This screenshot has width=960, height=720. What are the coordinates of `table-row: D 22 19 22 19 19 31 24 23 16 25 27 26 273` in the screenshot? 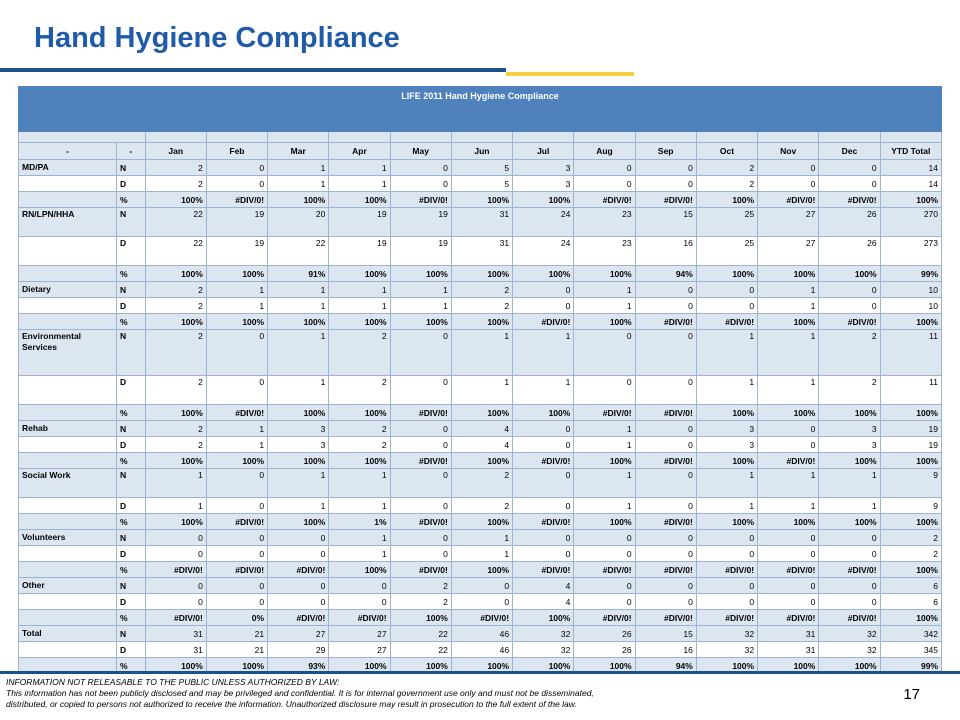 It's located at (480, 251).